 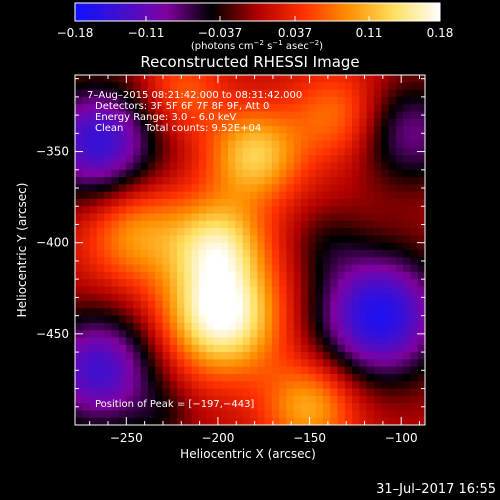 What do you see at coordinates (436, 489) in the screenshot?
I see `footer-date: 31–Jul–2017 16:55` at bounding box center [436, 489].